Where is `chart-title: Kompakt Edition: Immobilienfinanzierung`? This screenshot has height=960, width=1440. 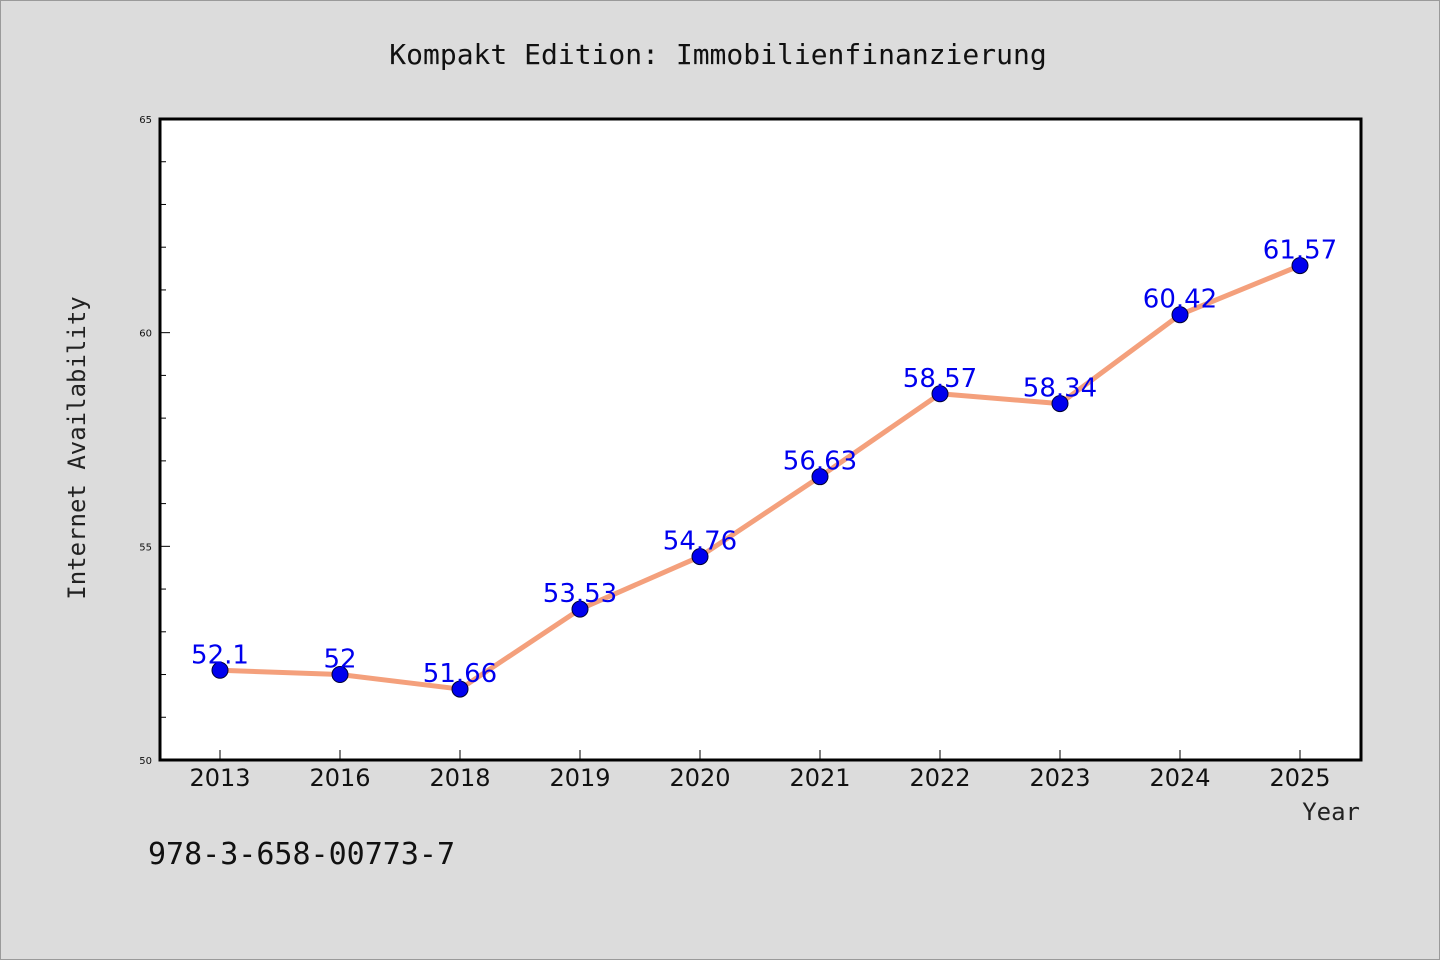 chart-title: Kompakt Edition: Immobilienfinanzierung is located at coordinates (717, 54).